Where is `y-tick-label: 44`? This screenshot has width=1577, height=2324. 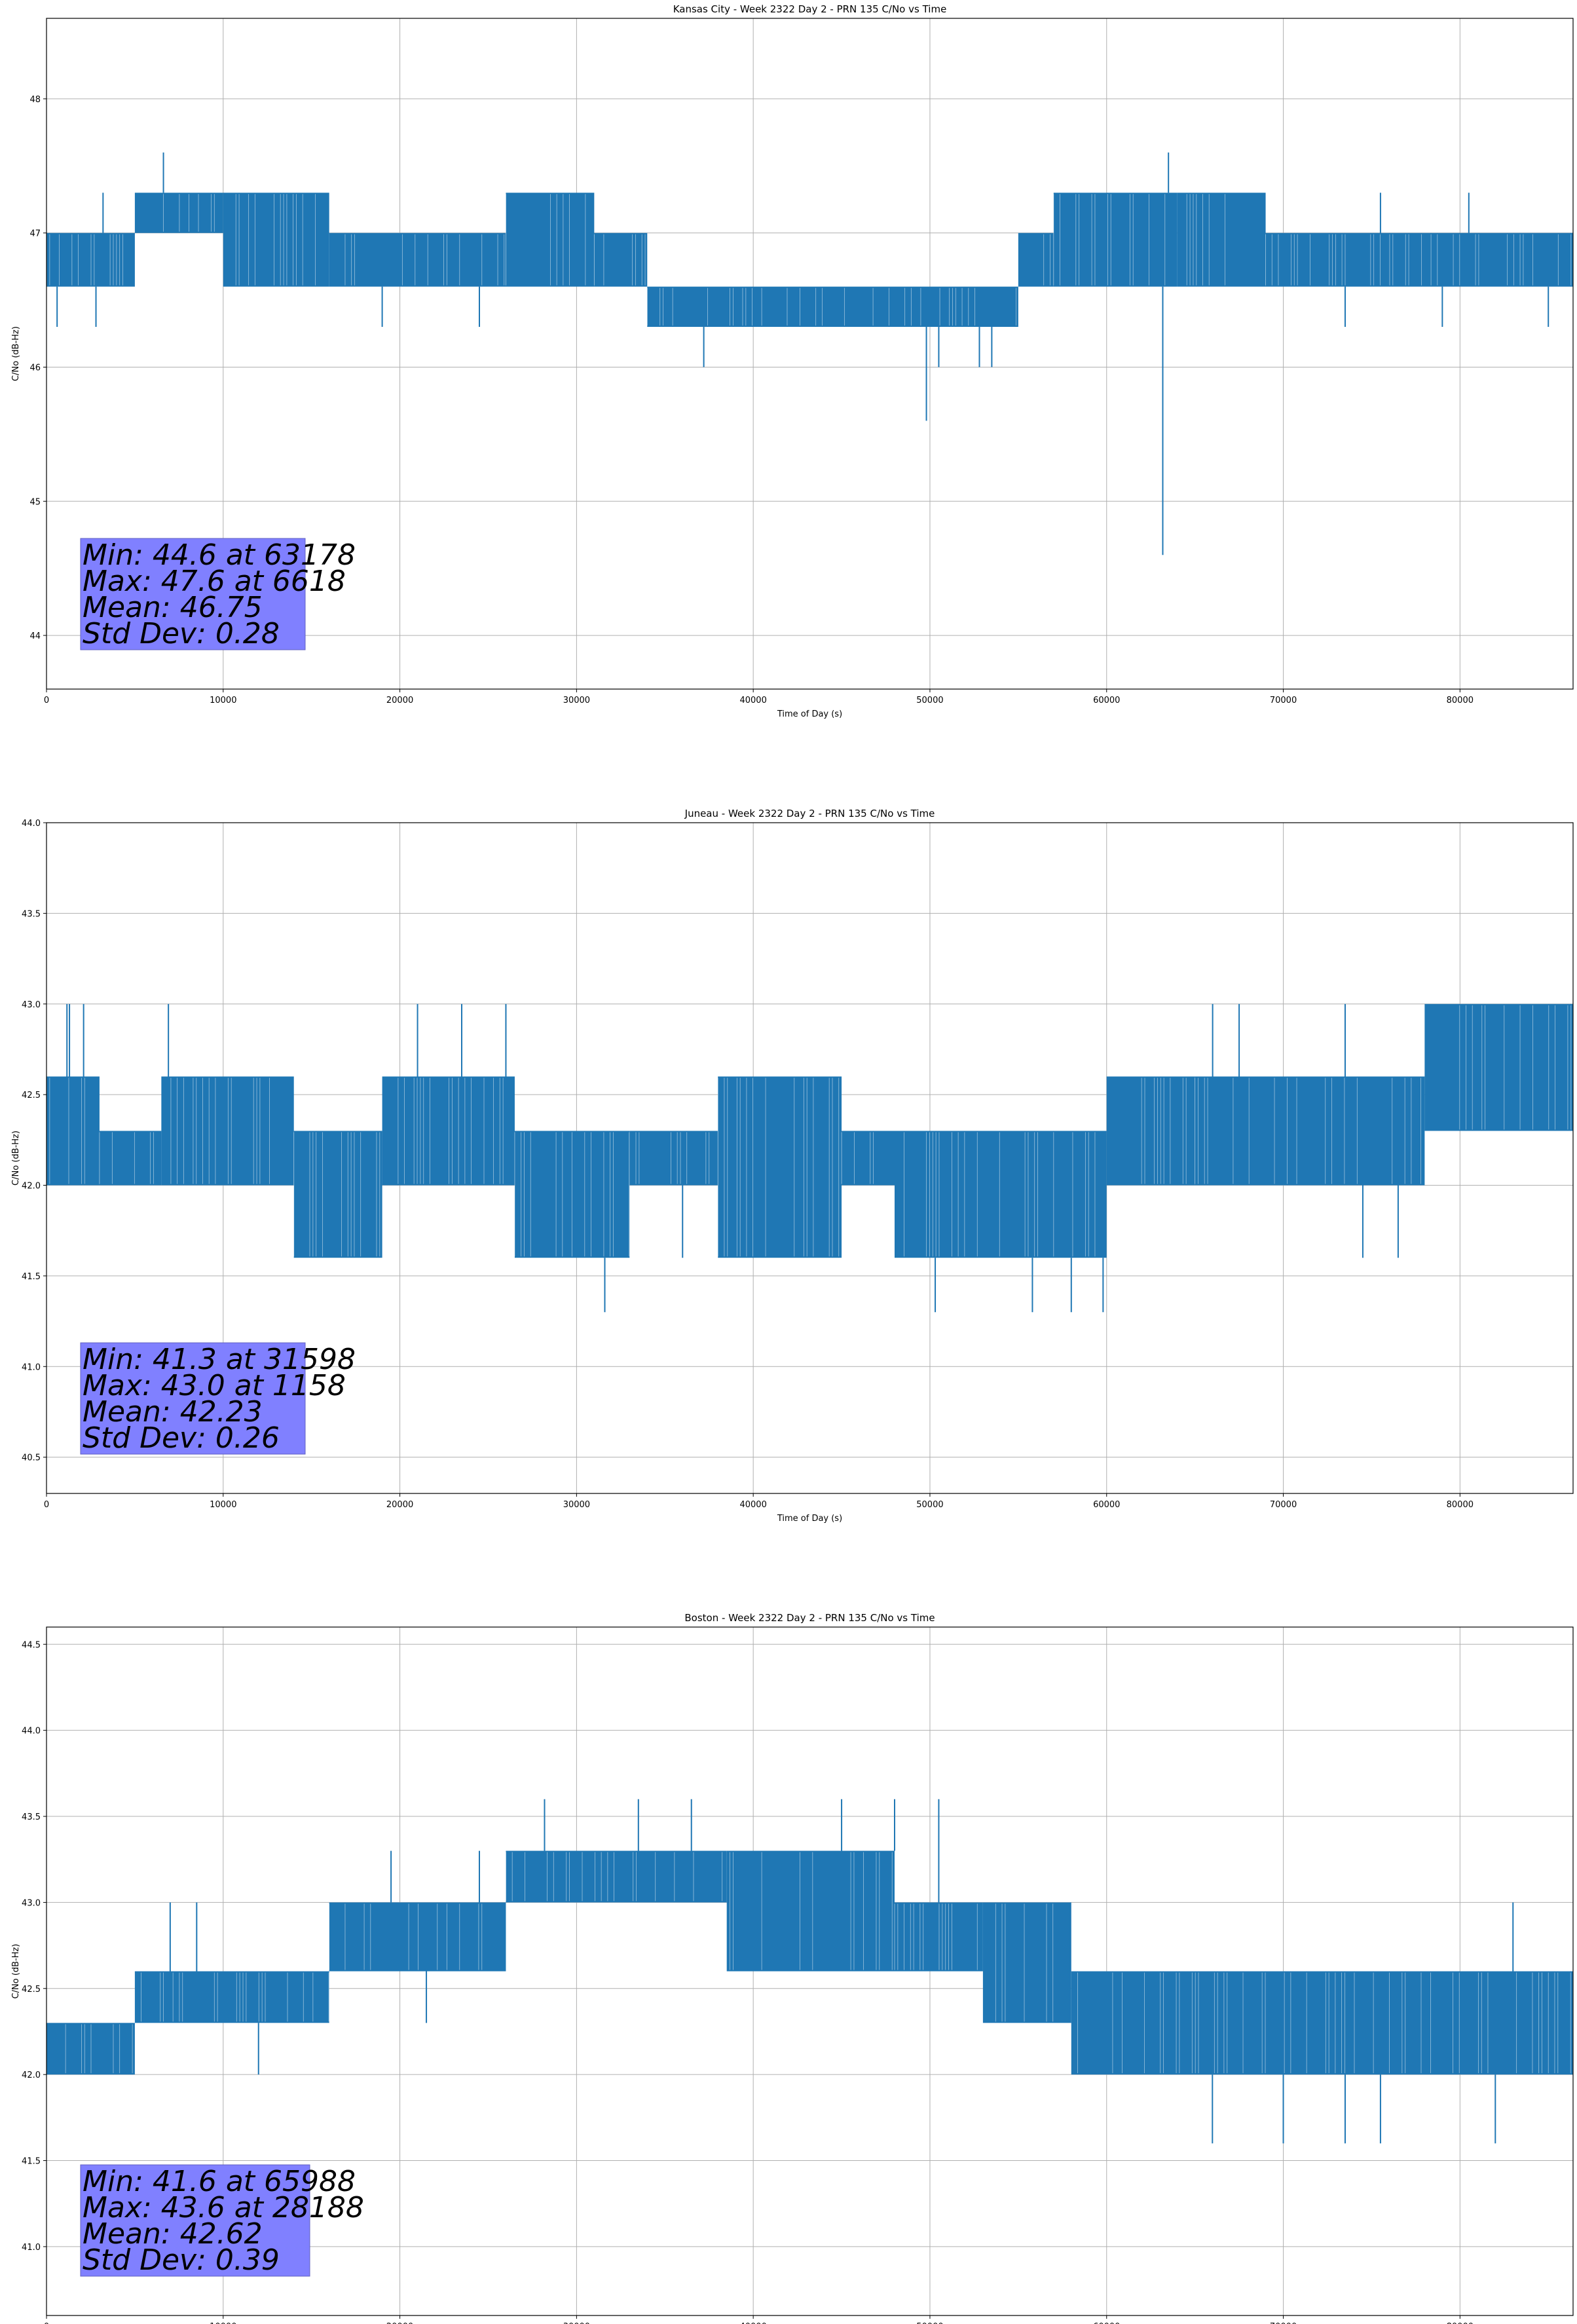 y-tick-label: 44 is located at coordinates (35, 636).